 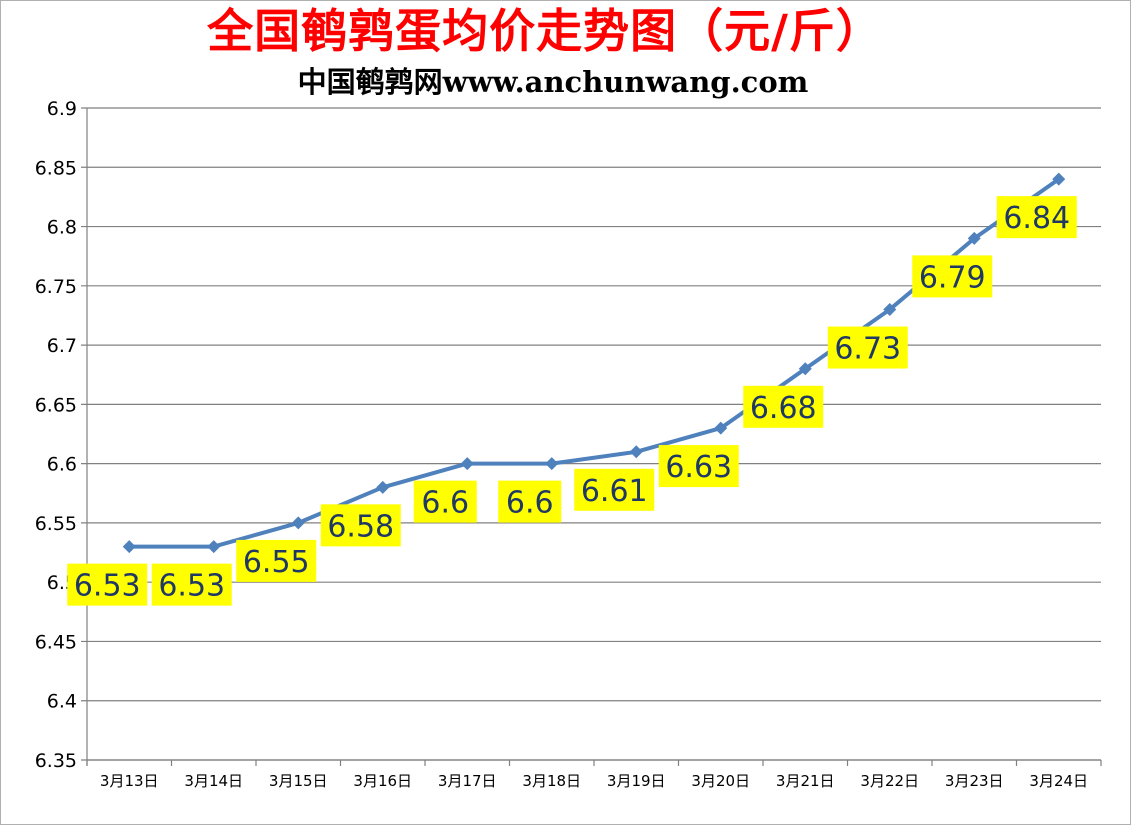 I want to click on data-label: 6.68, so click(x=783, y=408).